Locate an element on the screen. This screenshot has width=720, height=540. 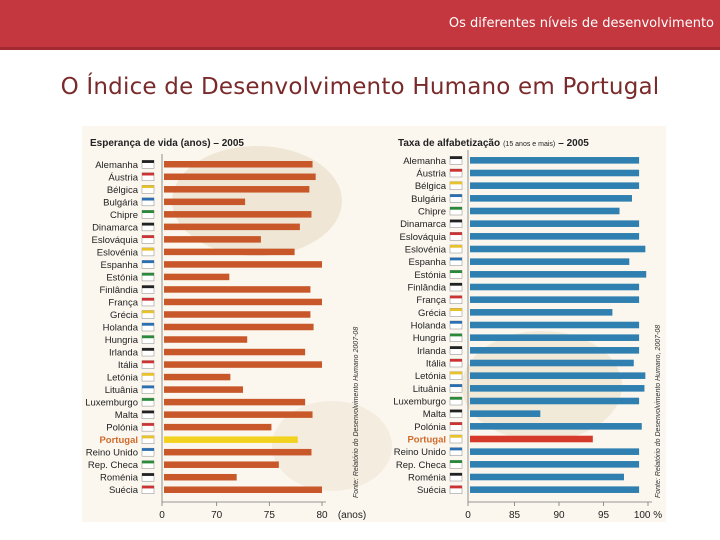
category-label: Holanda is located at coordinates (429, 326).